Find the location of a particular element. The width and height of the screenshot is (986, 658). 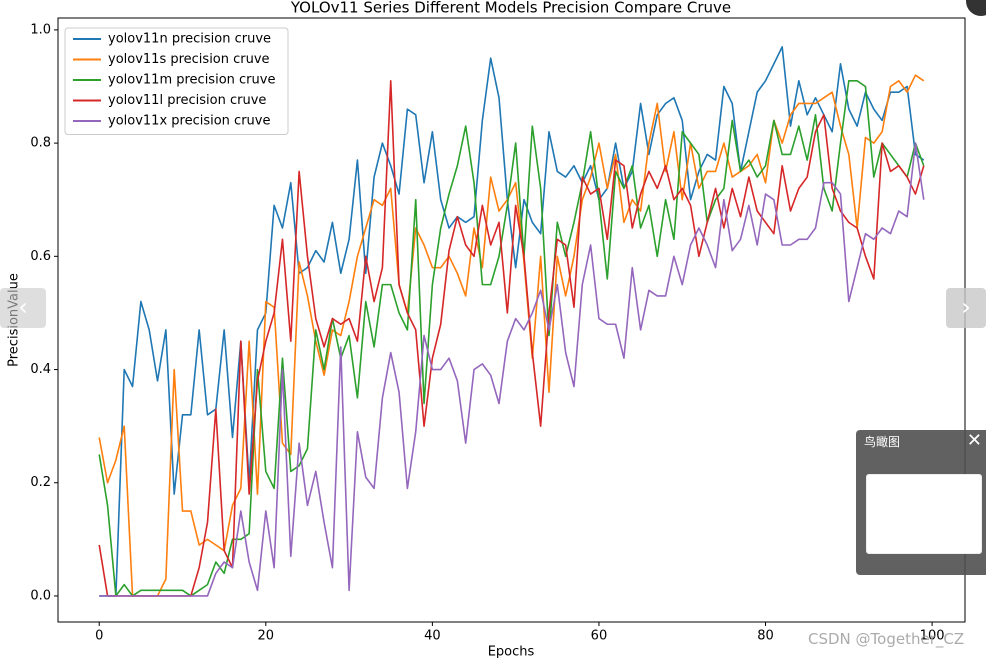

minimap-title: 鸟瞰图 is located at coordinates (882, 442).